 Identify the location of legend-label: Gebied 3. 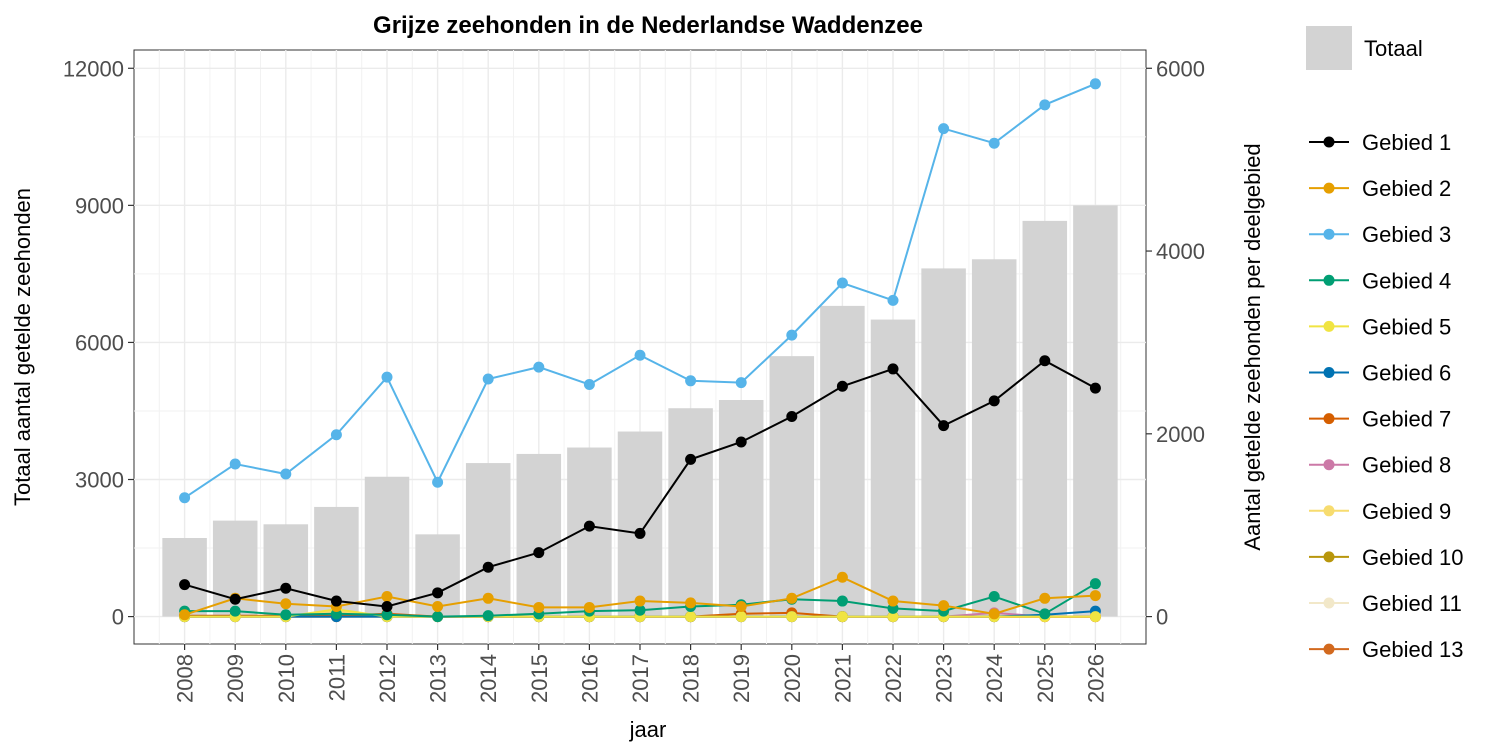
(1406, 234).